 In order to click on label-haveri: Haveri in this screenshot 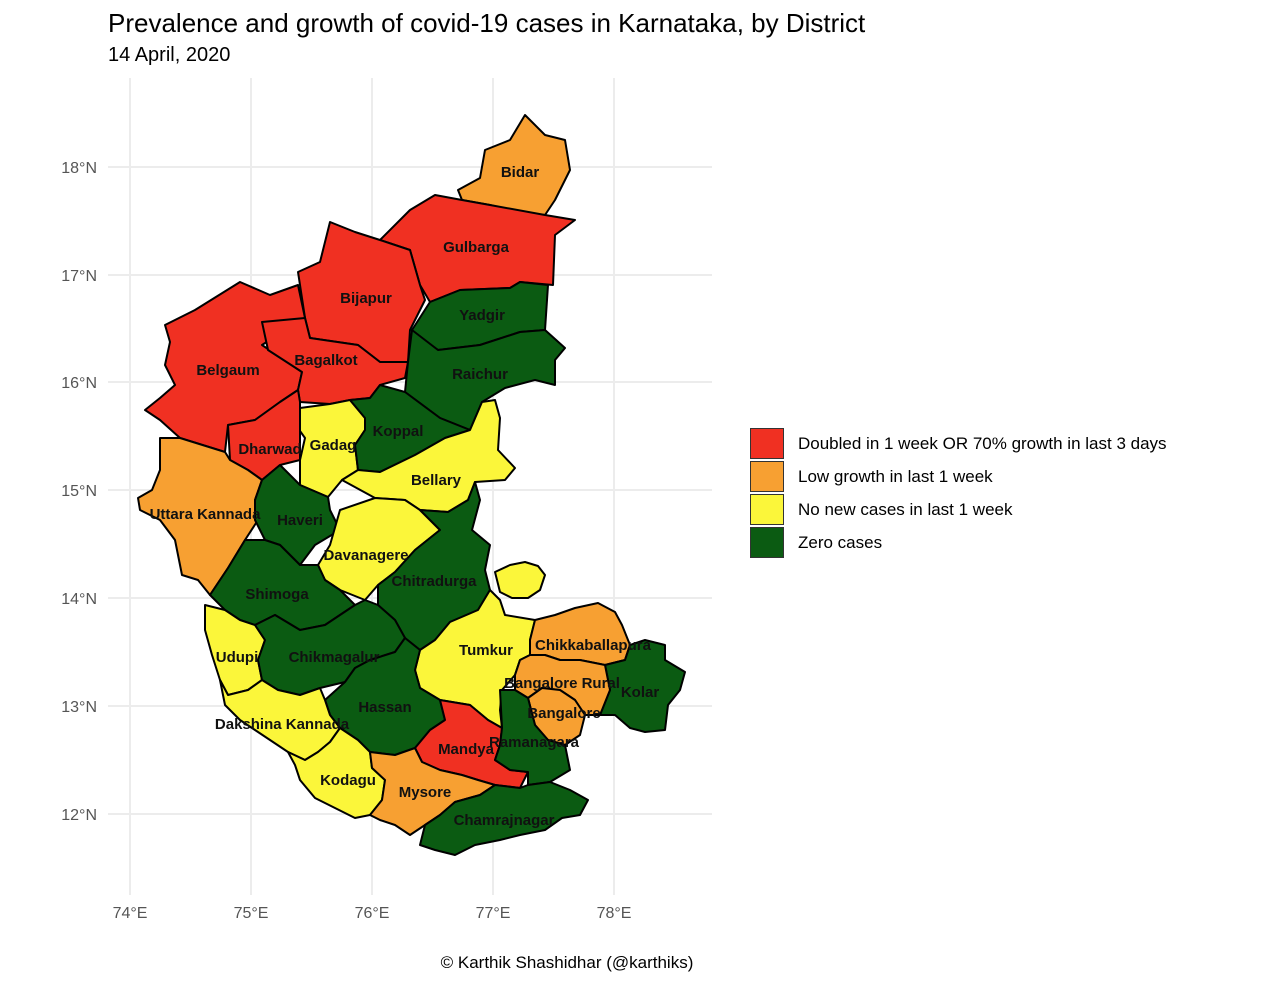, I will do `click(300, 520)`.